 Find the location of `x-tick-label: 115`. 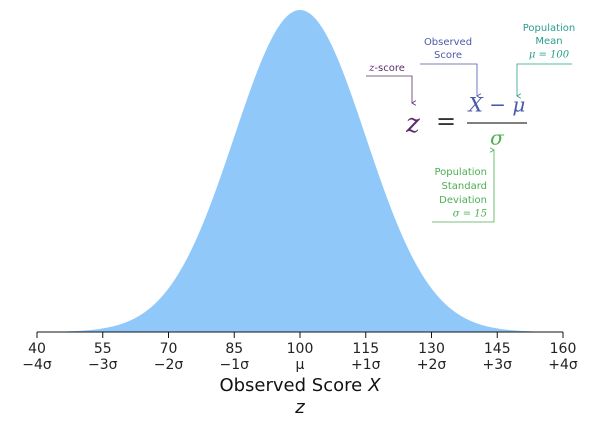

x-tick-label: 115 is located at coordinates (365, 349).